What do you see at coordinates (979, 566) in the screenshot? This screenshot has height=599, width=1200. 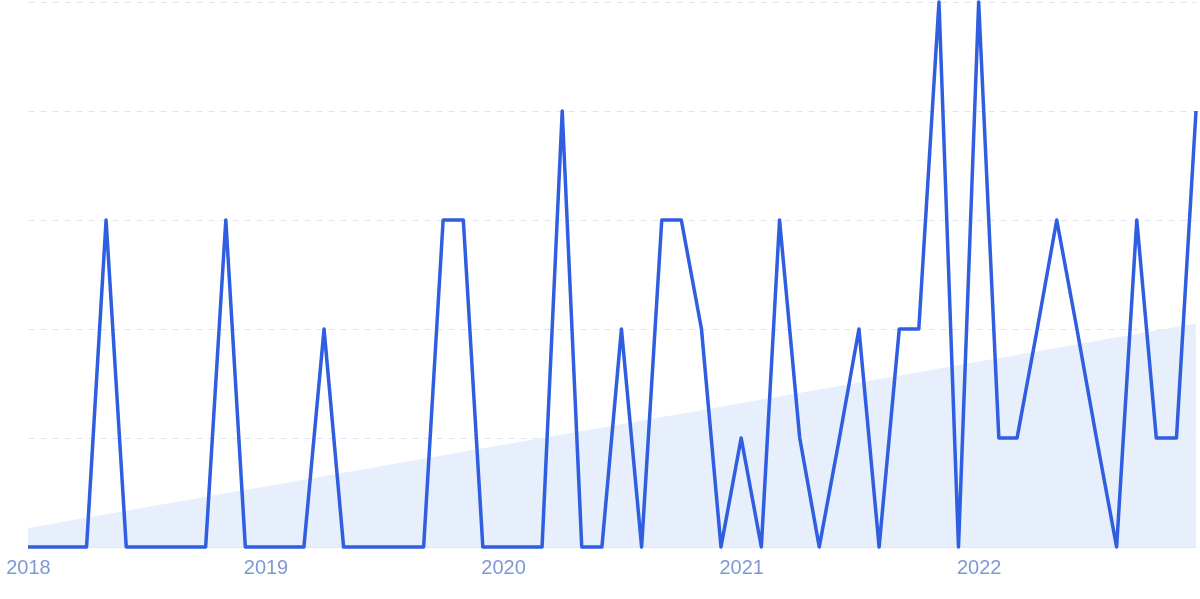 I see `x-tick-label: 2022` at bounding box center [979, 566].